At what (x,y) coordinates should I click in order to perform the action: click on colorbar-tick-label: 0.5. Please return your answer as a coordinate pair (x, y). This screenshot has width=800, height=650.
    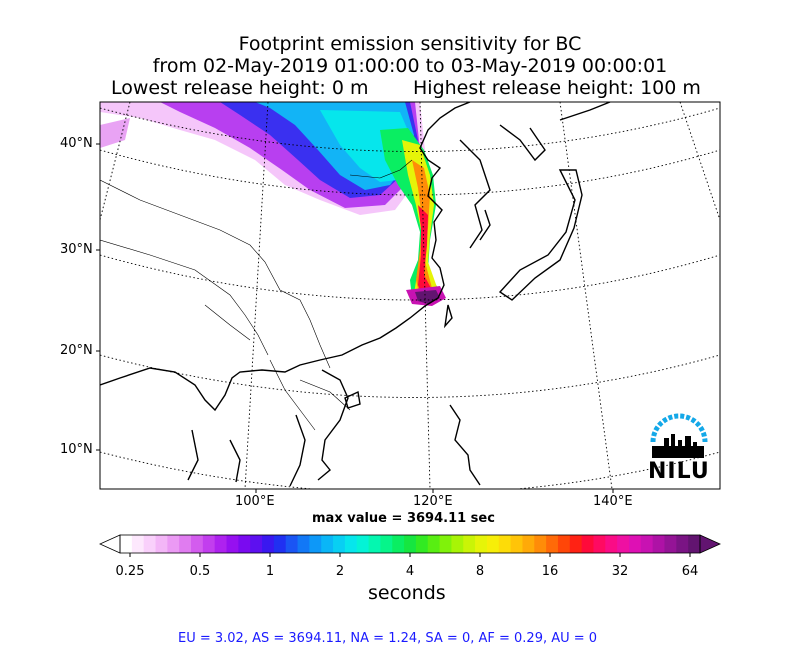
    Looking at the image, I should click on (200, 571).